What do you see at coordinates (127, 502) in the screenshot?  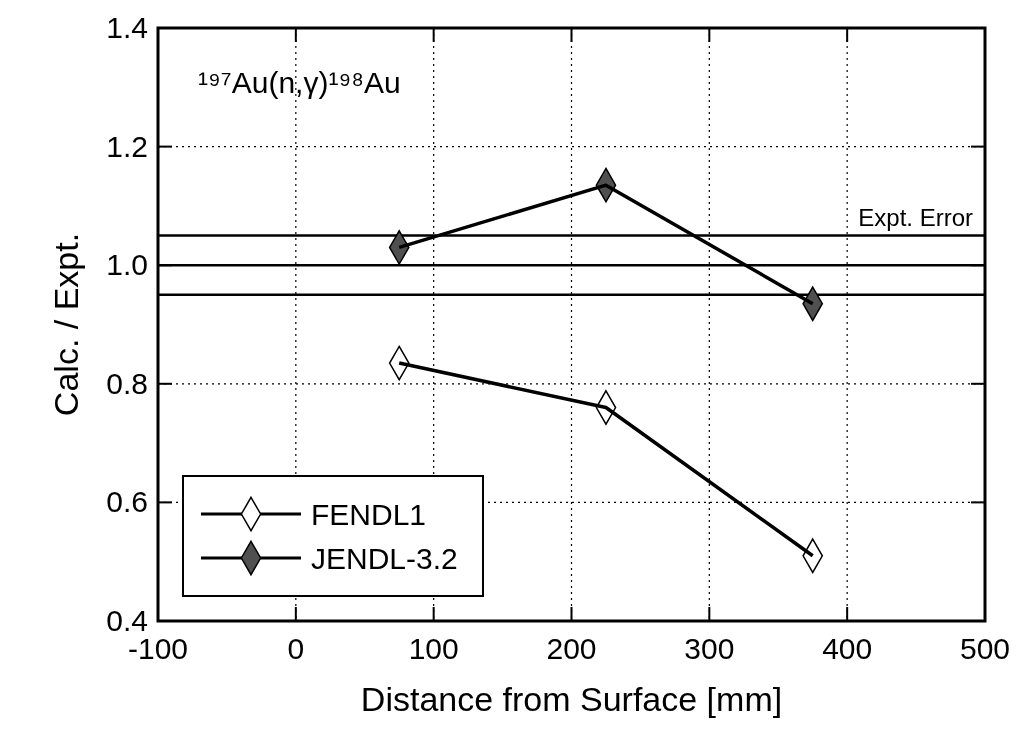 I see `y-tick-label: 0.6` at bounding box center [127, 502].